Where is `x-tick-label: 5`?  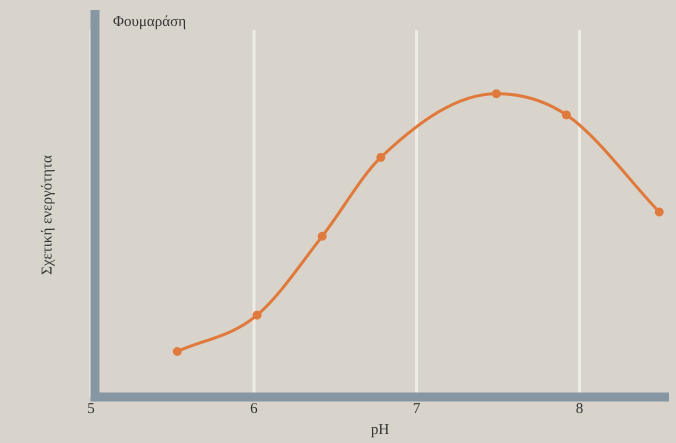
x-tick-label: 5 is located at coordinates (91, 408).